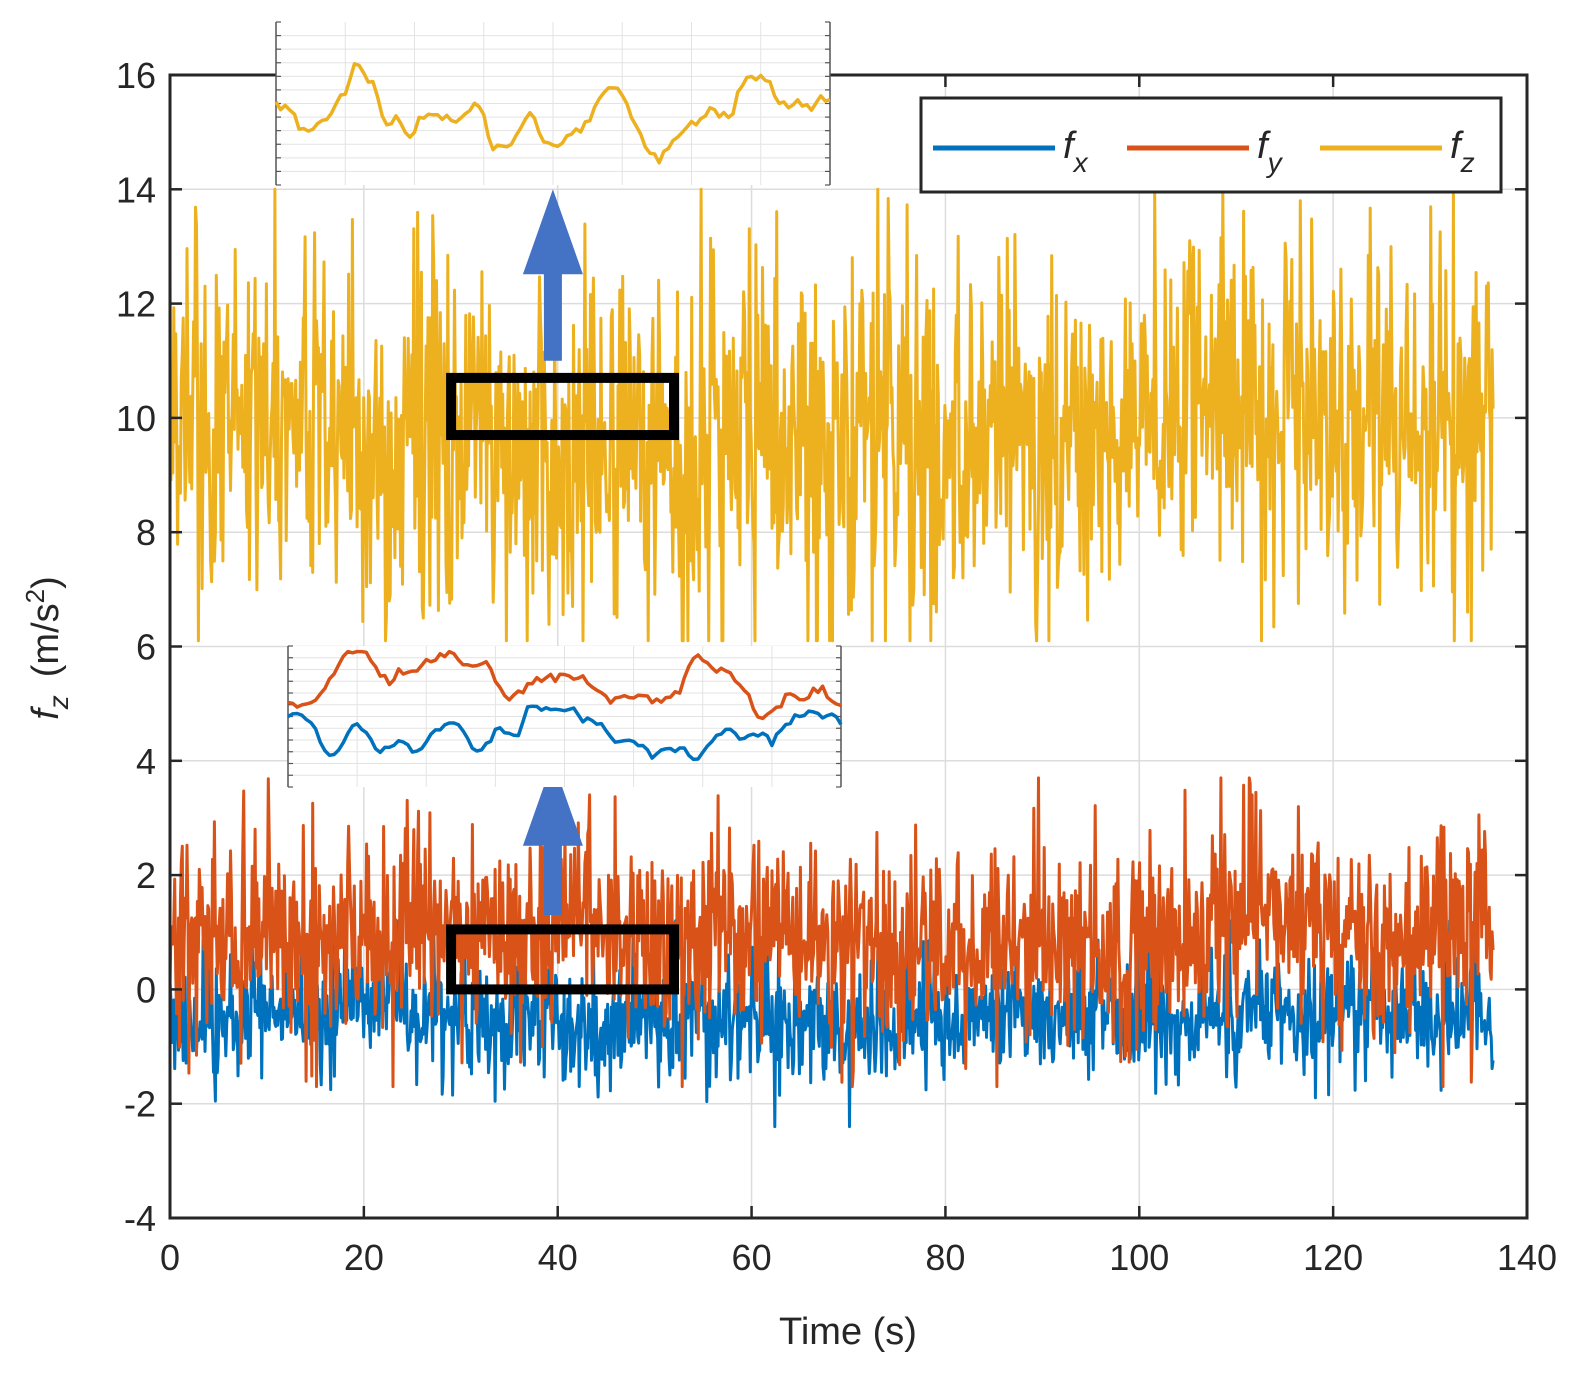 This screenshot has height=1390, width=1587. What do you see at coordinates (552, 113) in the screenshot?
I see `inset-top-line-fz` at bounding box center [552, 113].